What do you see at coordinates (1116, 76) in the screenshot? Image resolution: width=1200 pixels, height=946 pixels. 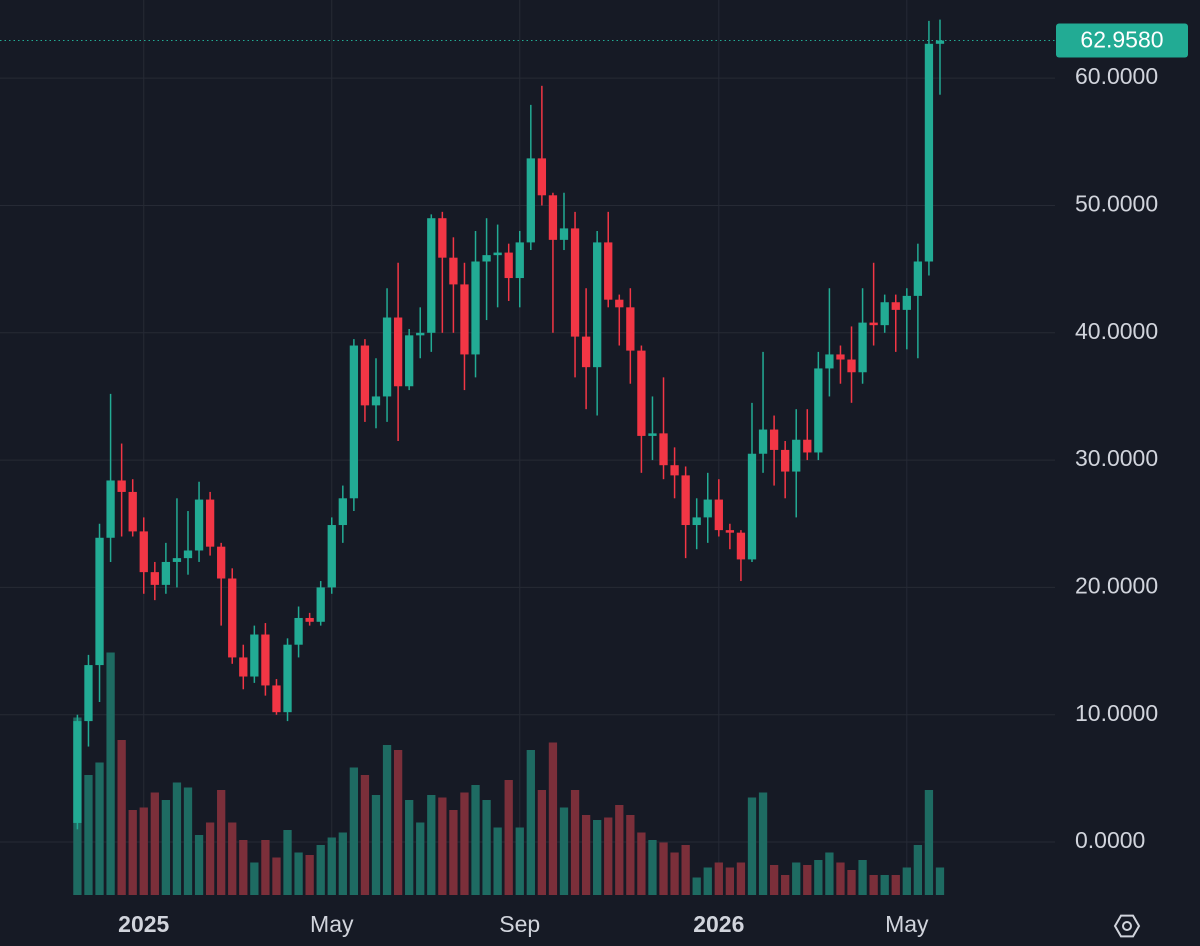 I see `y-tick-label: 60.0000` at bounding box center [1116, 76].